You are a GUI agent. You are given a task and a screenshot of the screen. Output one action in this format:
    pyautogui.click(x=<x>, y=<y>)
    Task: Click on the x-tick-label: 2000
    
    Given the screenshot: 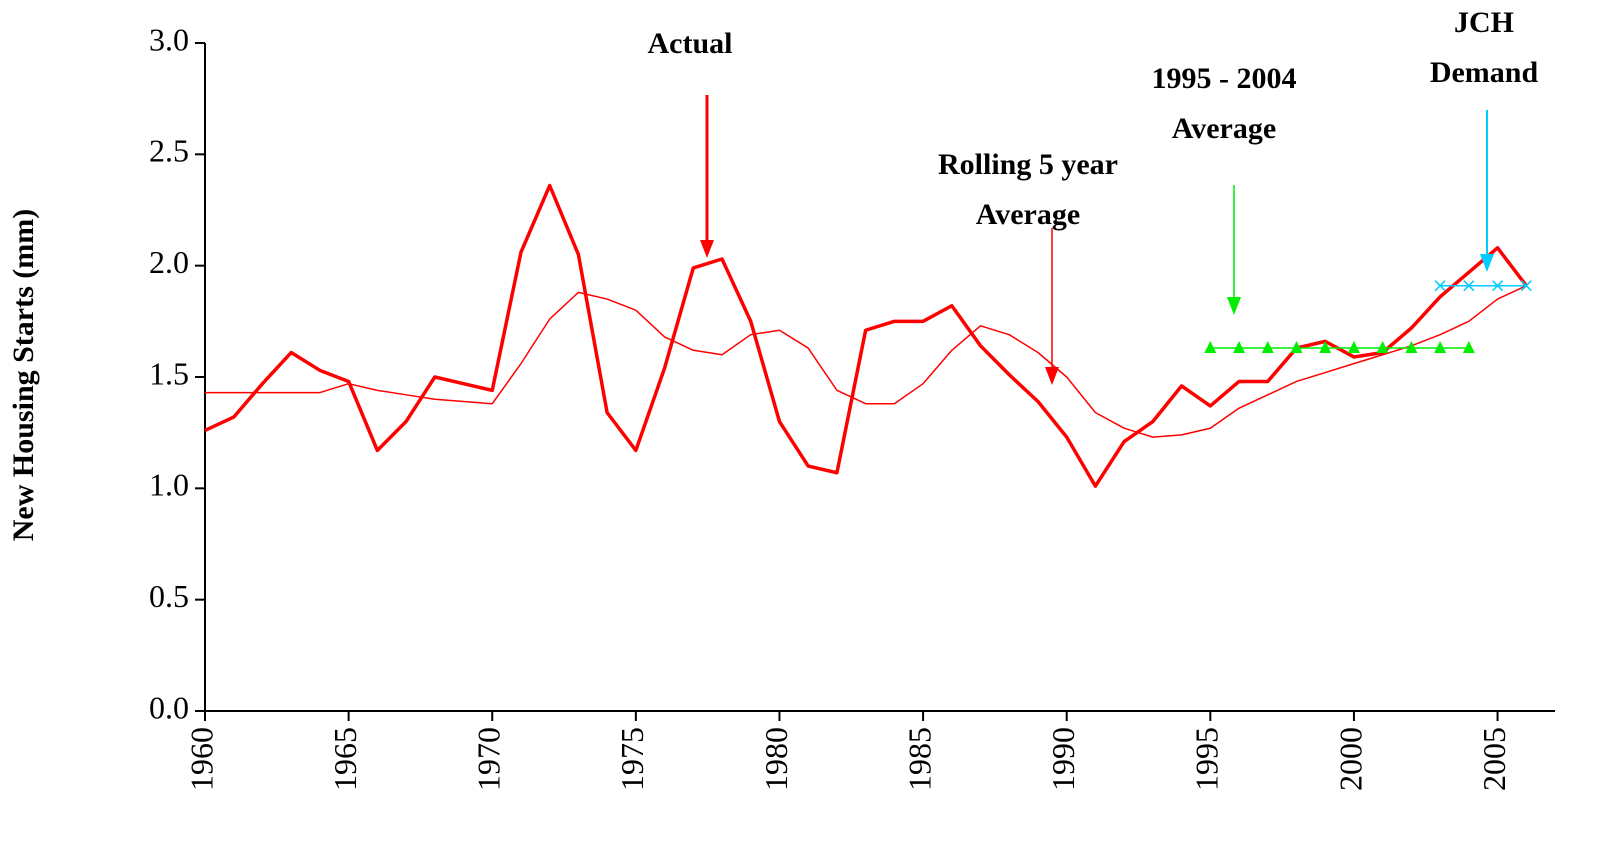 What is the action you would take?
    pyautogui.click(x=1350, y=759)
    